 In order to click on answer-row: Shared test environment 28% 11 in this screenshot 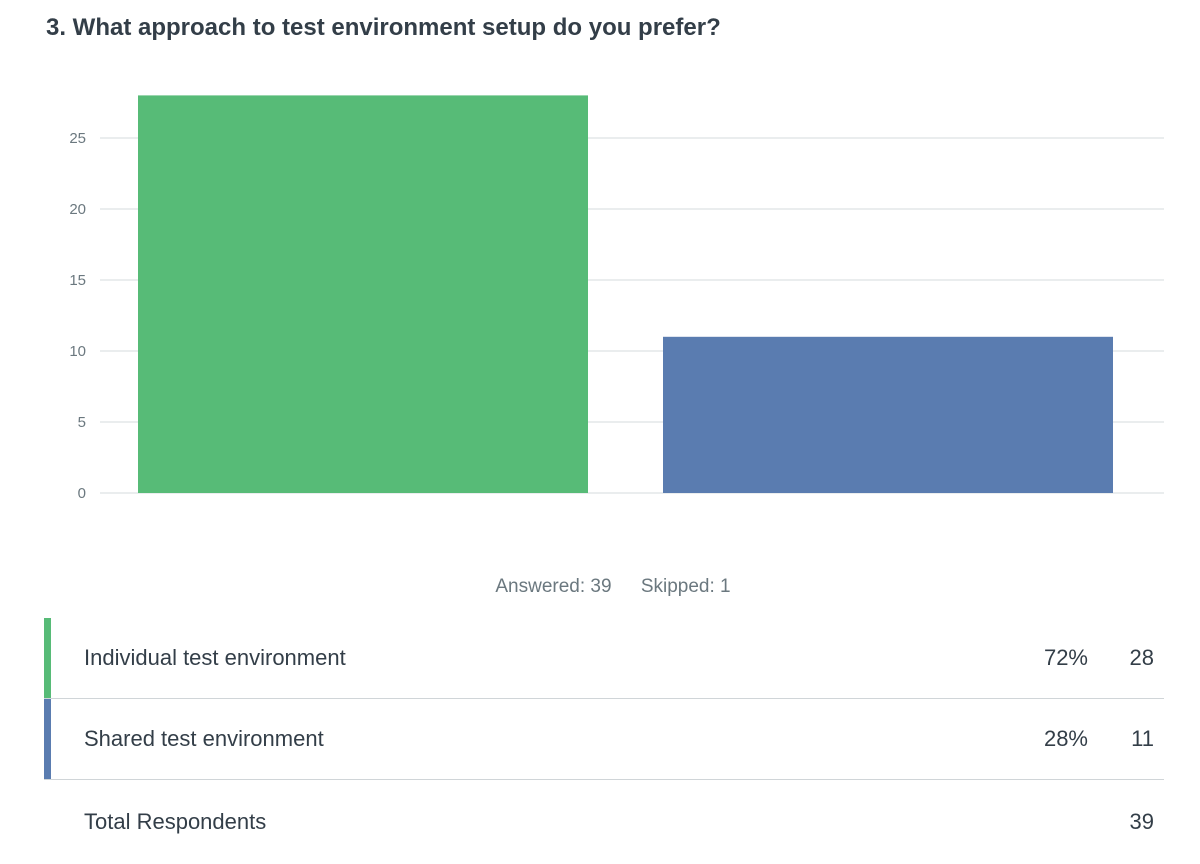, I will do `click(604, 739)`.